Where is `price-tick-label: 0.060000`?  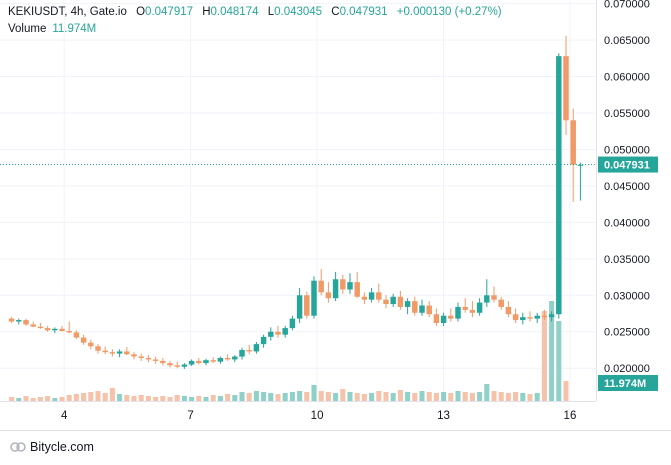 price-tick-label: 0.060000 is located at coordinates (627, 78).